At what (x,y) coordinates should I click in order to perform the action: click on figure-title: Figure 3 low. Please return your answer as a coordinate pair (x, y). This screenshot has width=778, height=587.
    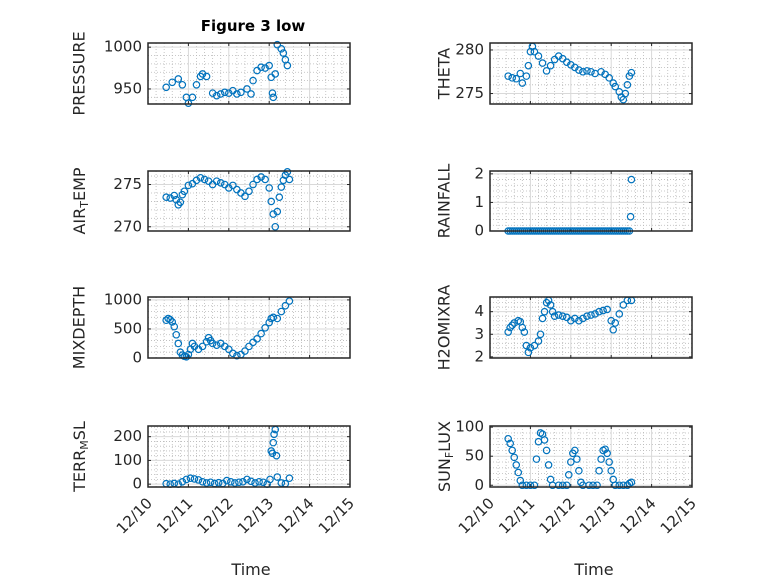
    Looking at the image, I should click on (253, 26).